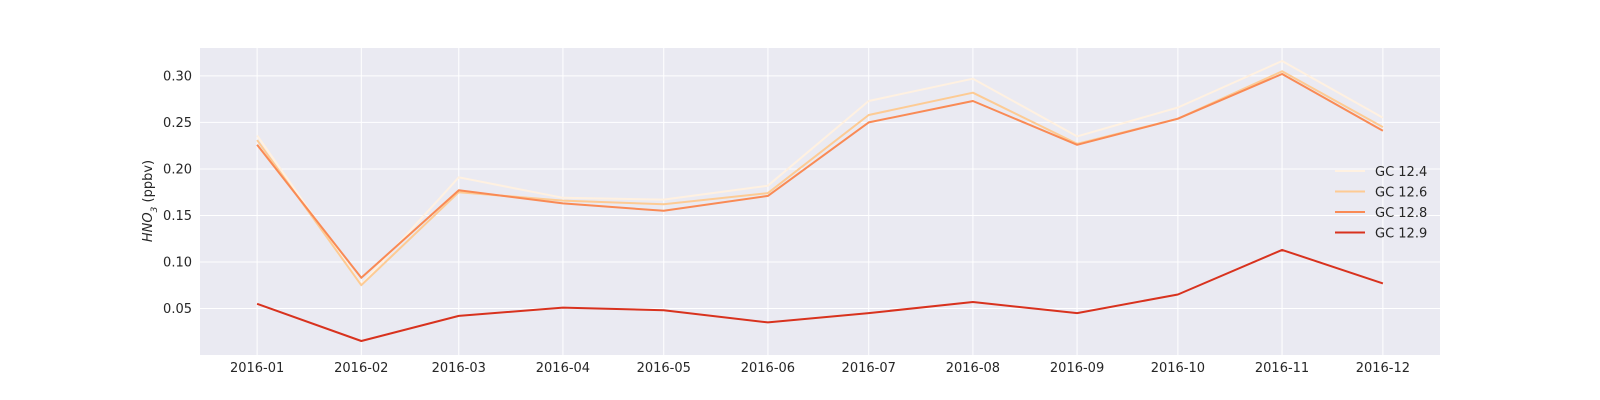  Describe the element at coordinates (177, 123) in the screenshot. I see `y-tick-label: 0.25` at that location.